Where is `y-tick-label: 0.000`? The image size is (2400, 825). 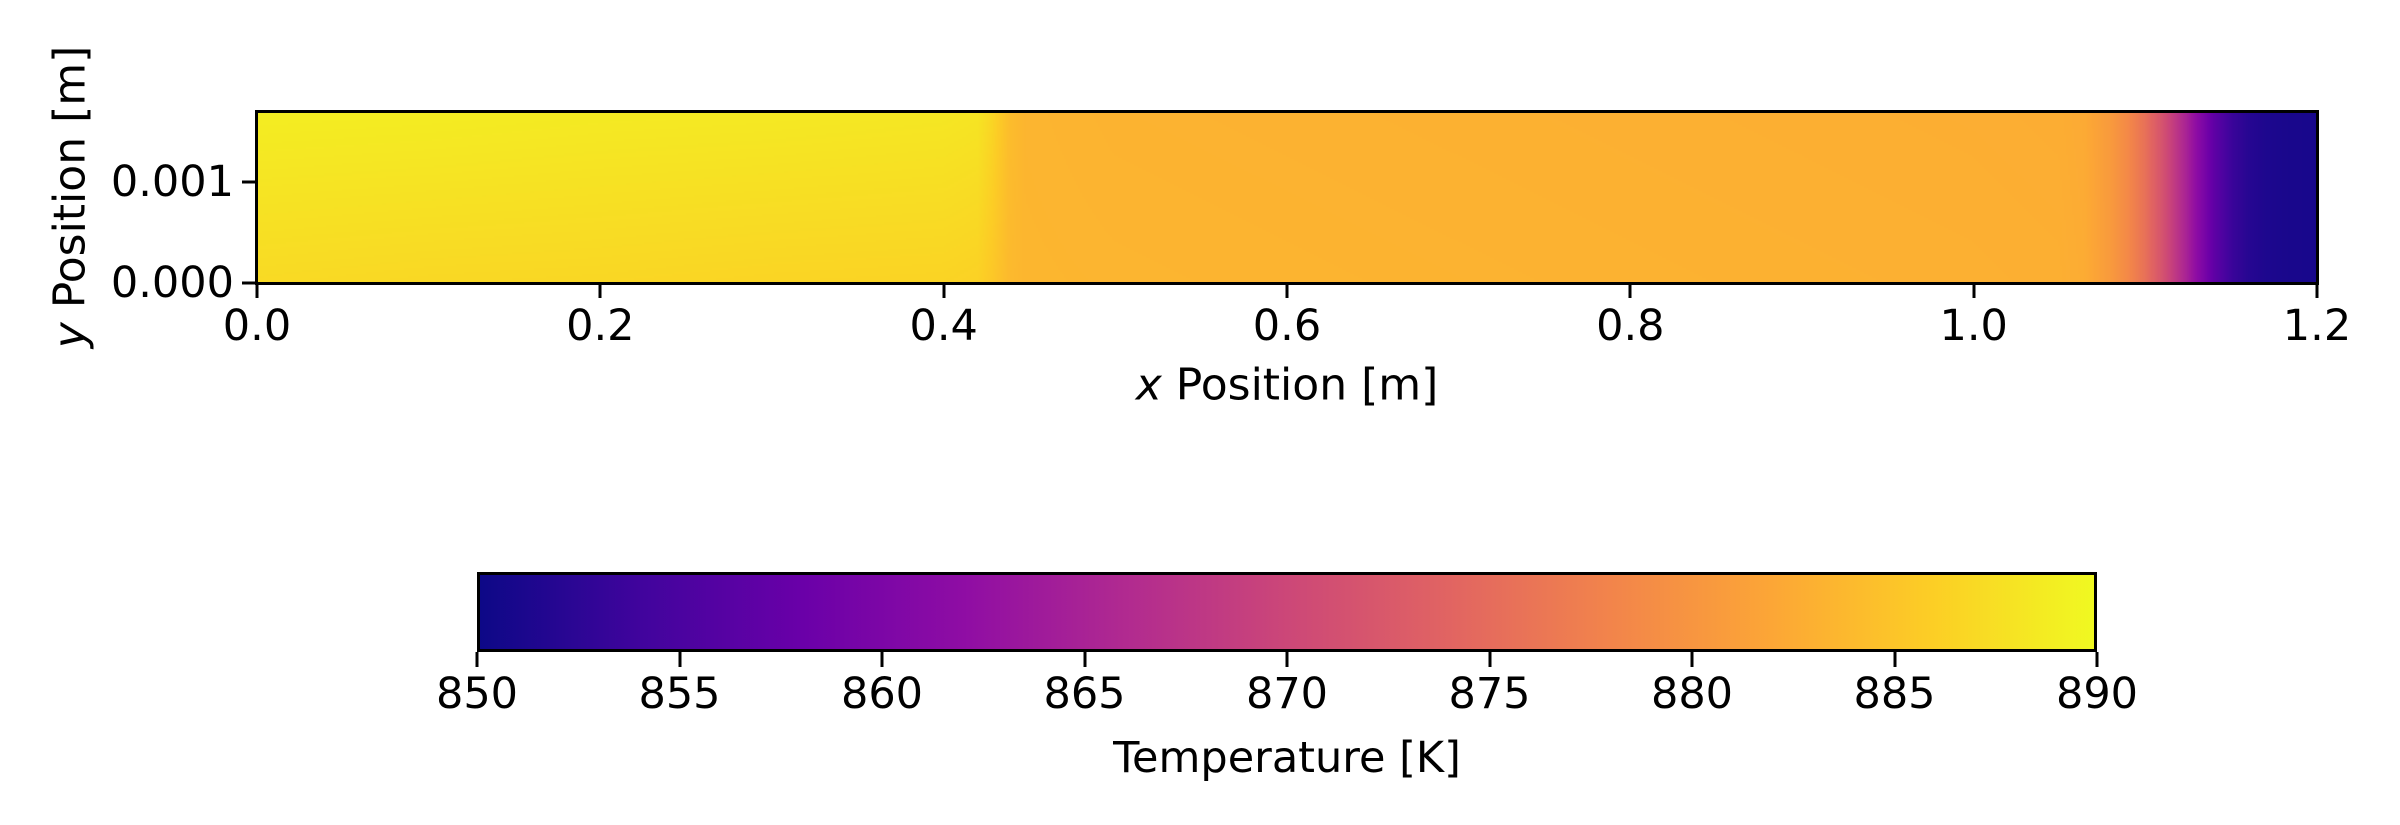
y-tick-label: 0.000 is located at coordinates (172, 283).